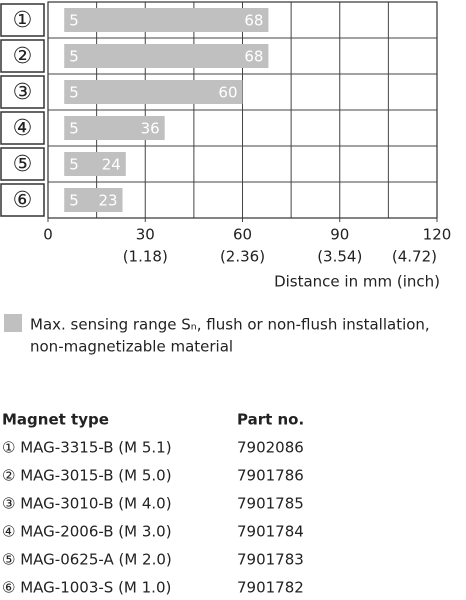 The image size is (466, 600). Describe the element at coordinates (339, 257) in the screenshot. I see `x-tick-sublabel: (3.54)` at that location.